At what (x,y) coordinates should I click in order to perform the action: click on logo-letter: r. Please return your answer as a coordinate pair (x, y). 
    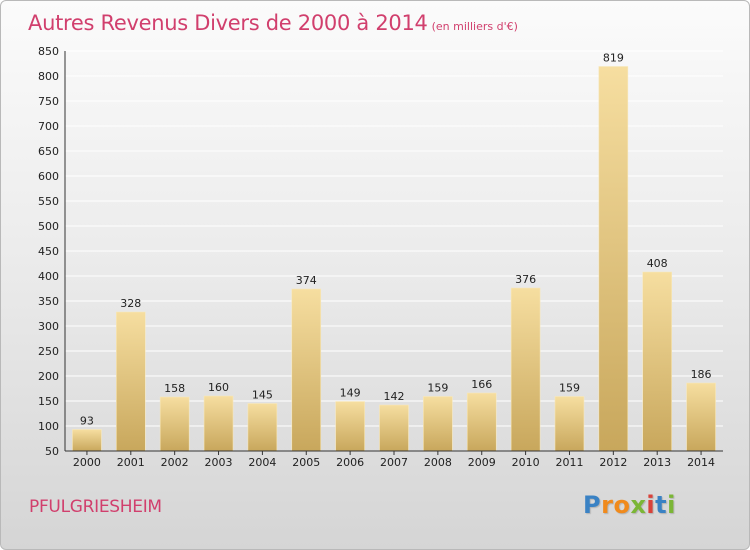
    Looking at the image, I should click on (607, 505).